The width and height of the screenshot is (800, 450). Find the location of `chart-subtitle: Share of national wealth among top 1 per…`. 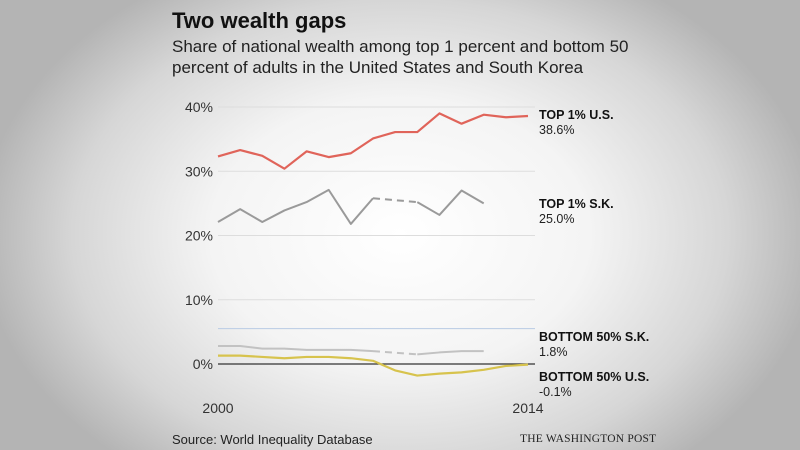

chart-subtitle: Share of national wealth among top 1 per… is located at coordinates (400, 57).